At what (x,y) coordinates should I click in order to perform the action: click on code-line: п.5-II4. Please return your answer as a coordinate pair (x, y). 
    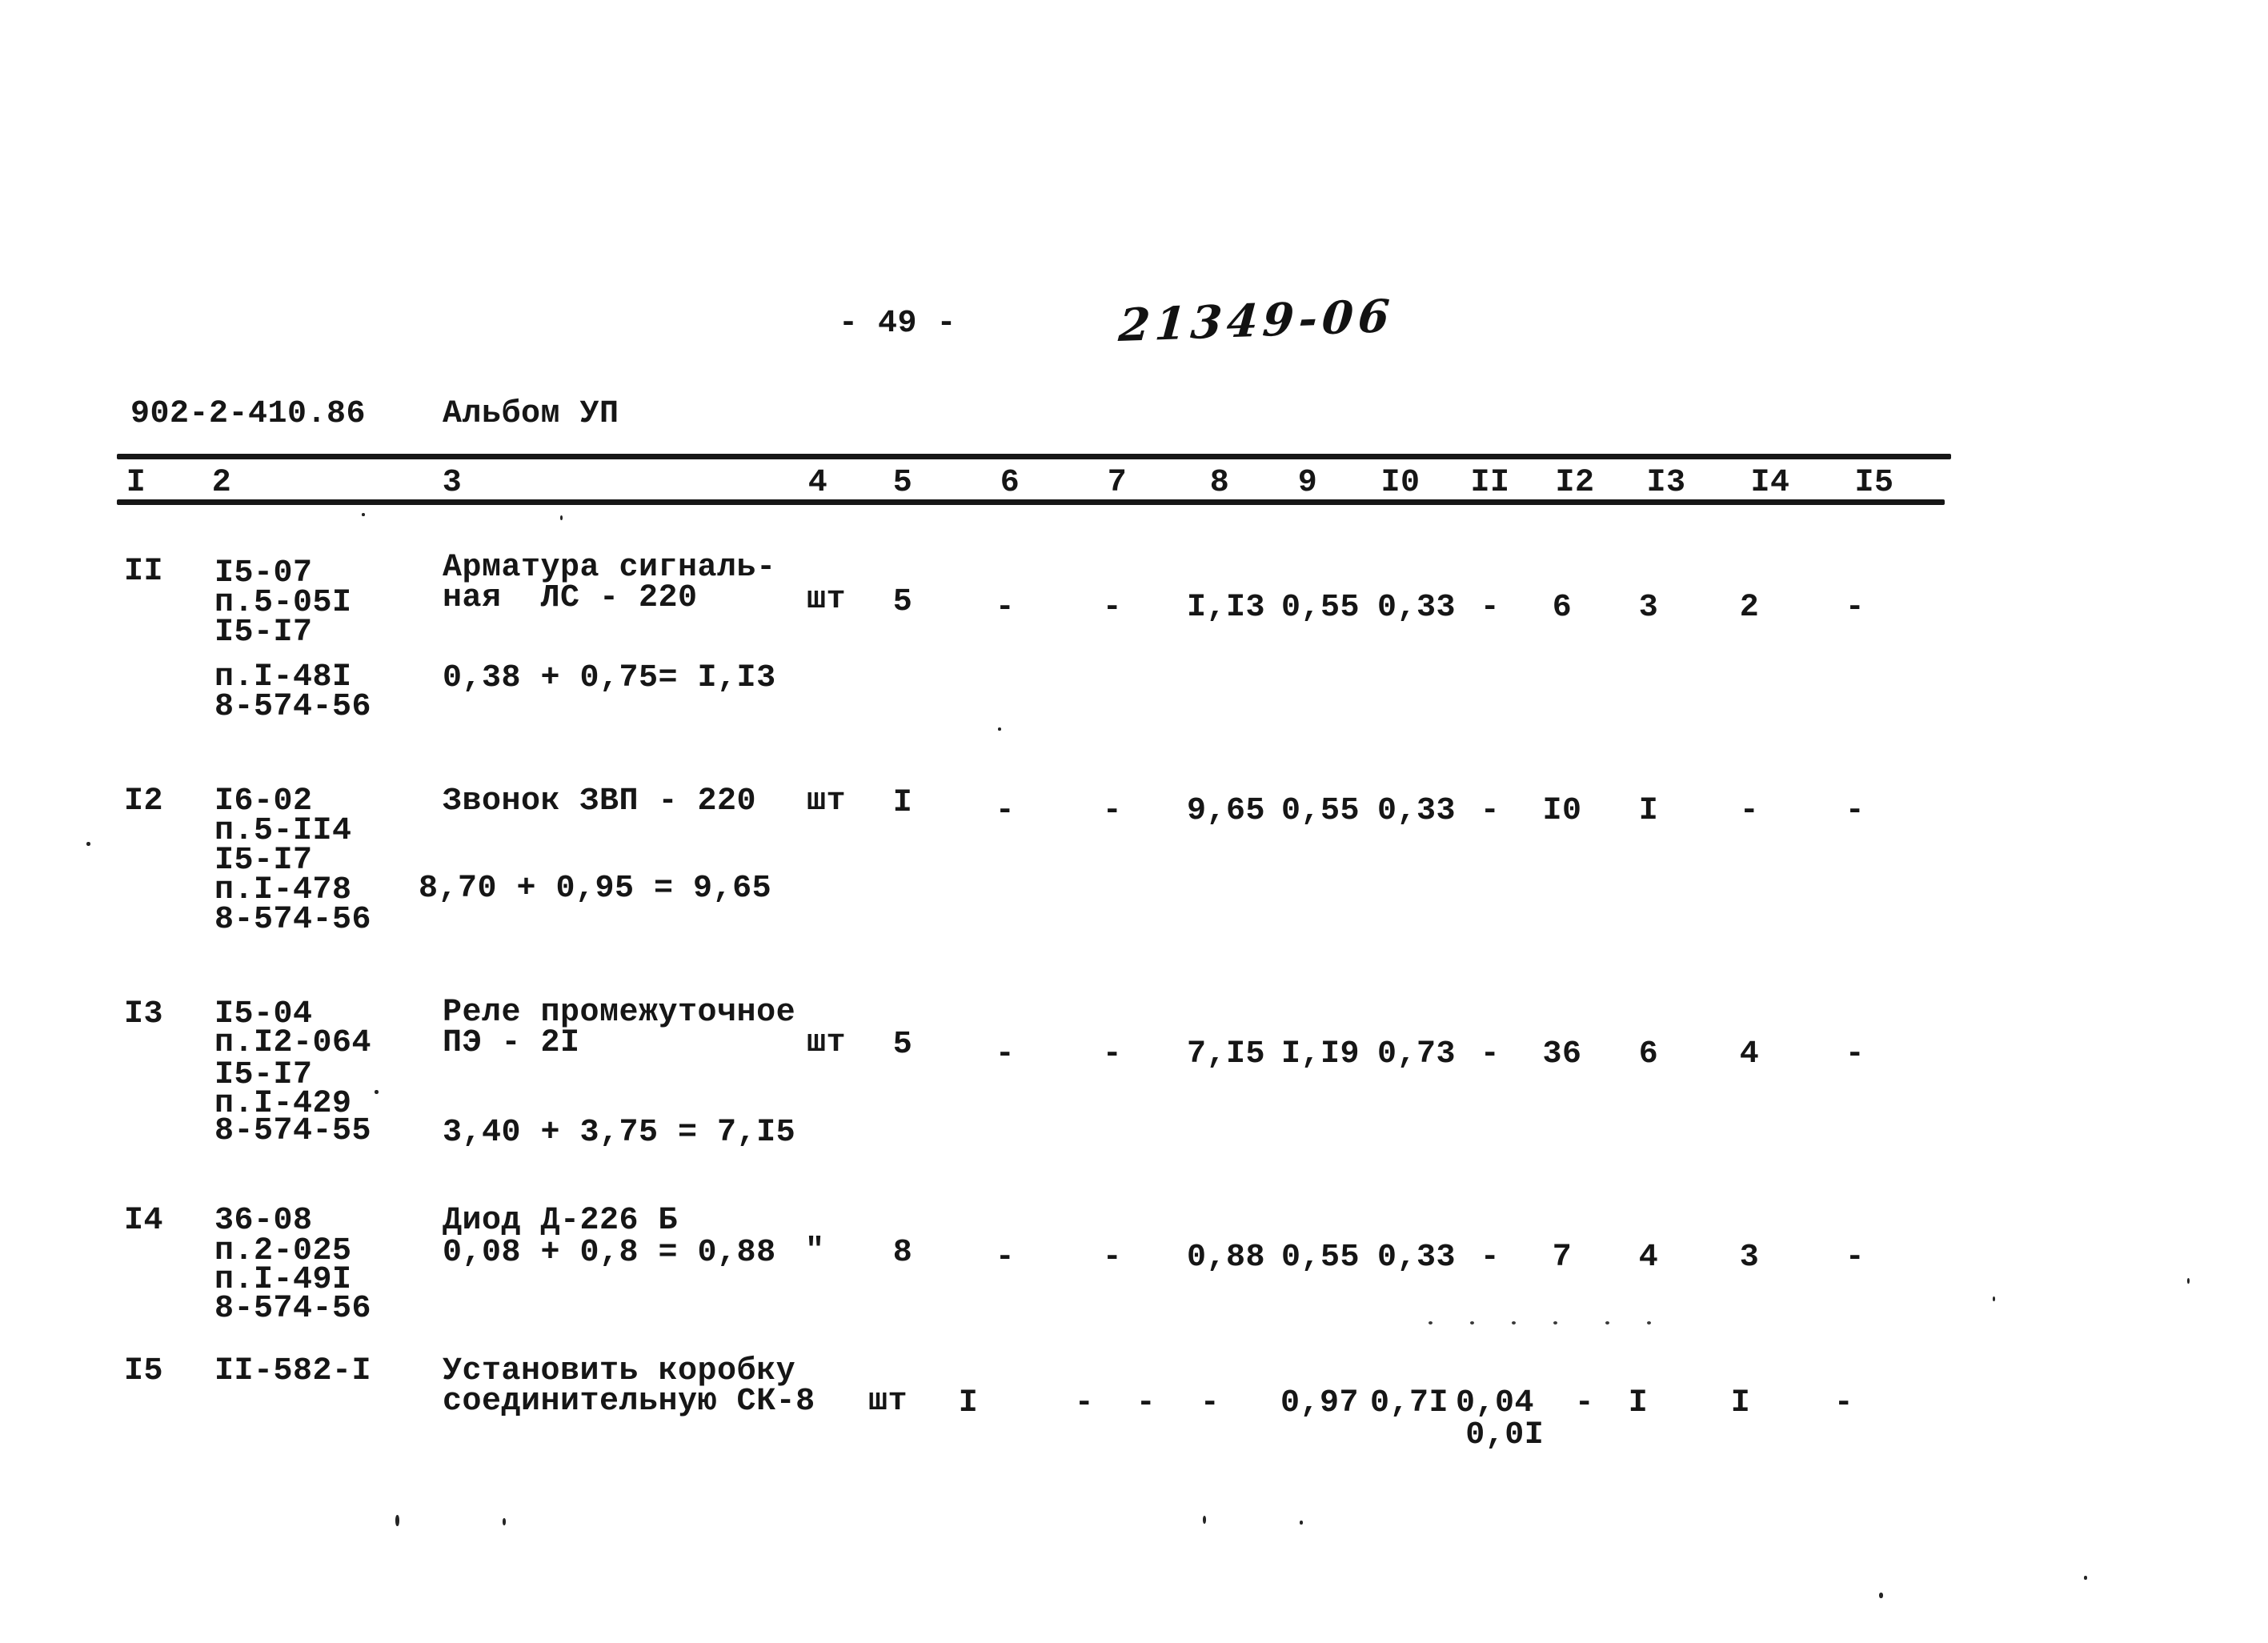
    Looking at the image, I should click on (283, 831).